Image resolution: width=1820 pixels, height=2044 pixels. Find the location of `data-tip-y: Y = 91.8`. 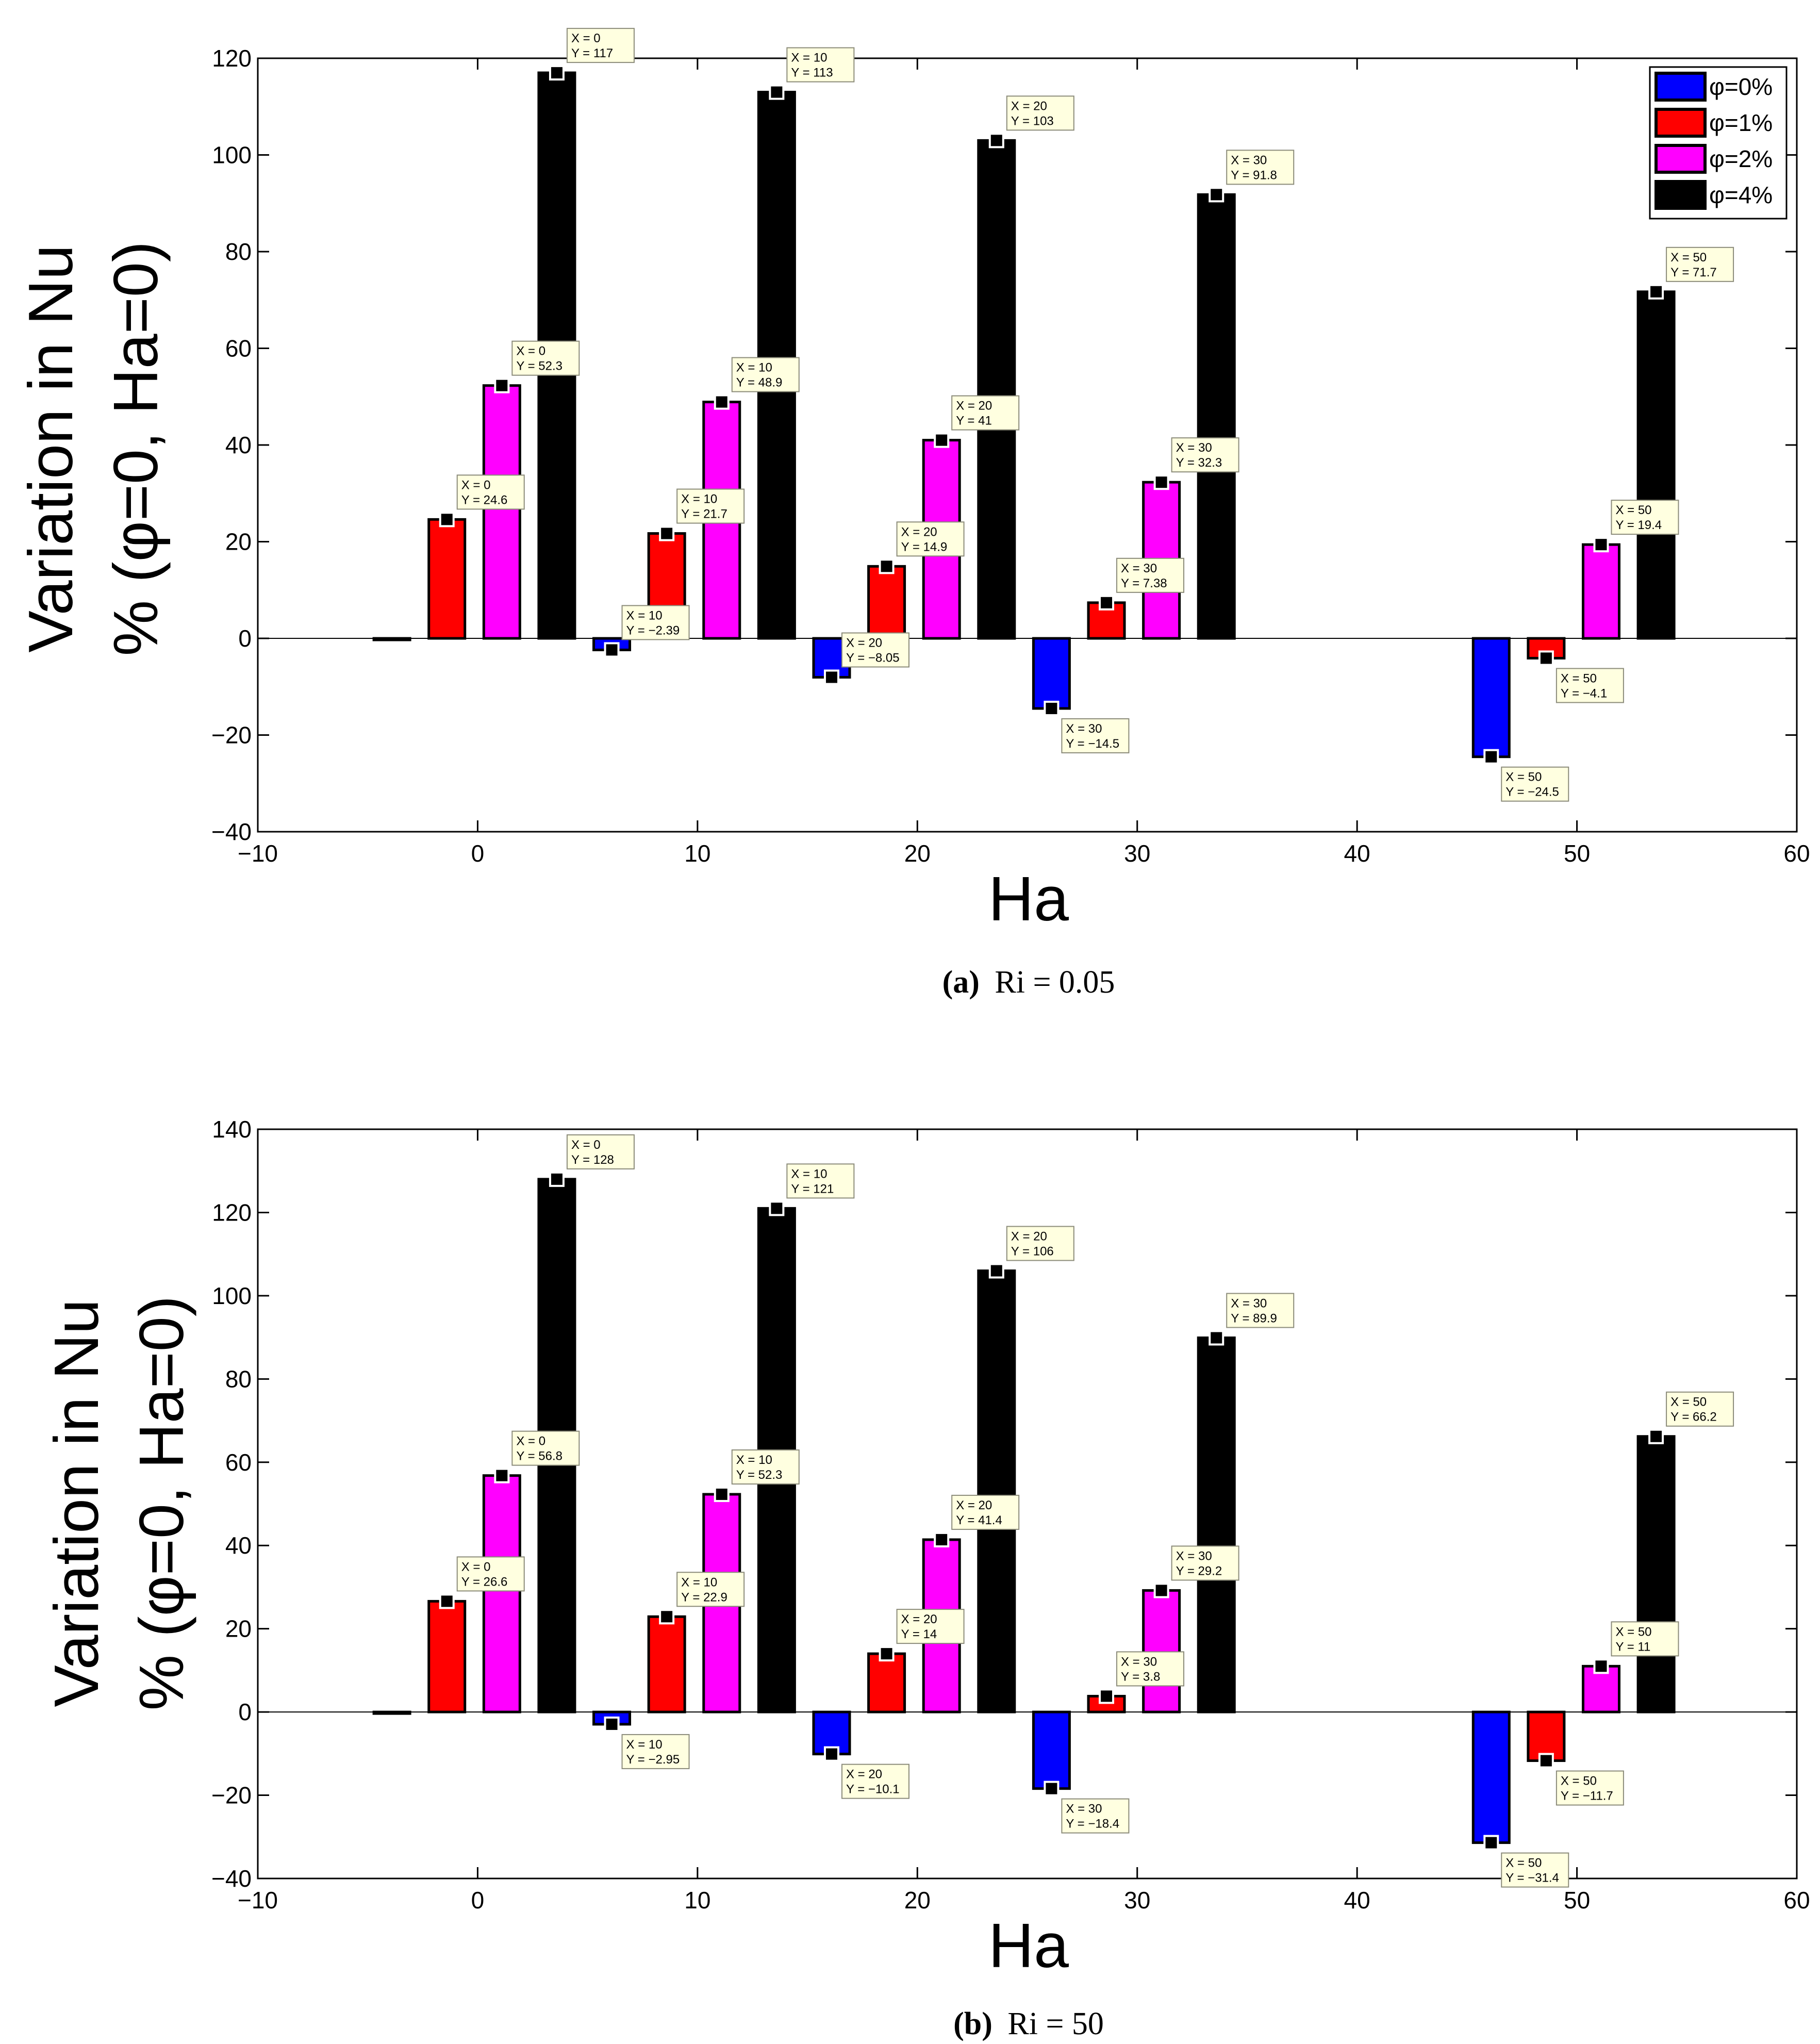

data-tip-y: Y = 91.8 is located at coordinates (1254, 175).